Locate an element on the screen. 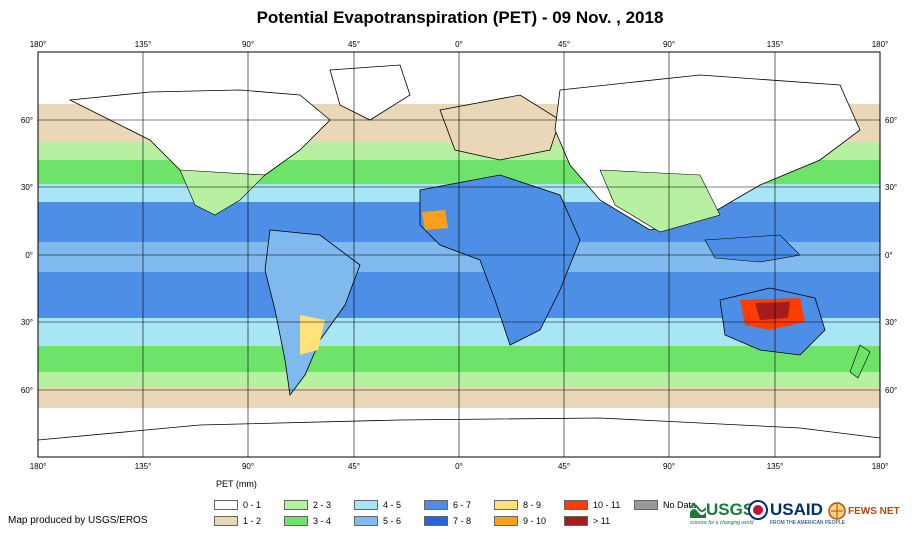 This screenshot has width=920, height=539. legend-label: 6 - 7 is located at coordinates (462, 505).